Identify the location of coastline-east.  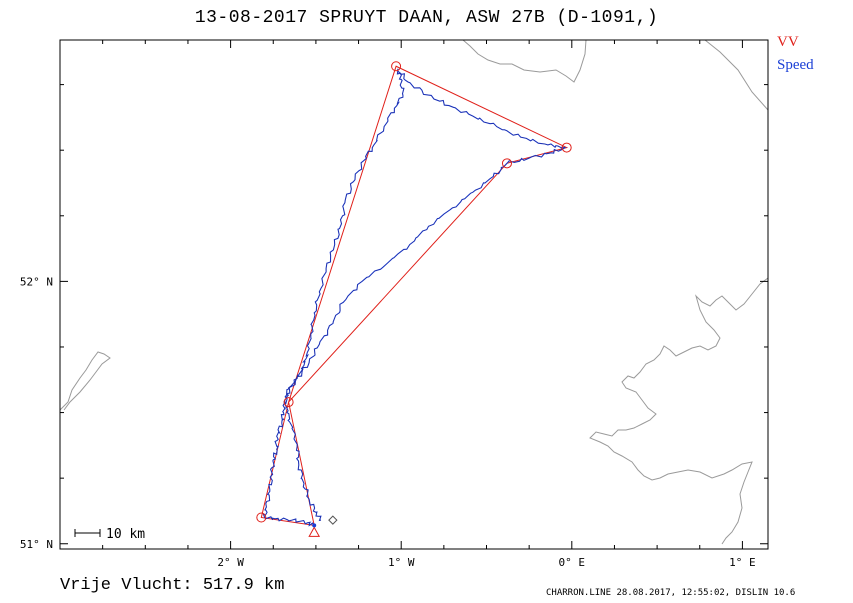
(679, 411).